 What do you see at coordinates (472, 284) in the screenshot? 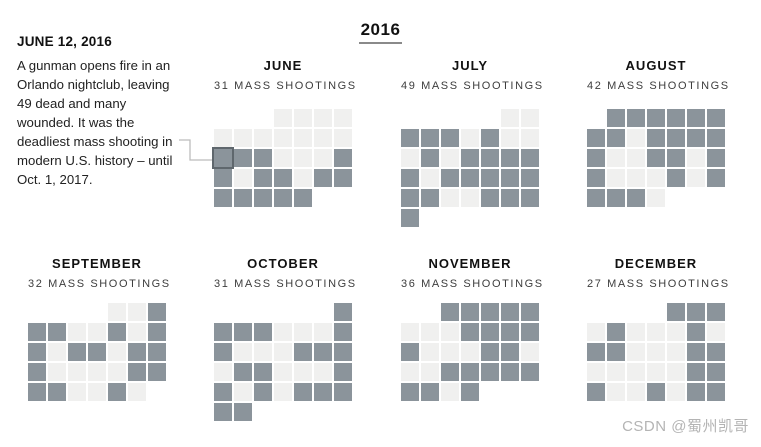
I see `month-subtitle: 36 MASS SHOOTINGS` at bounding box center [472, 284].